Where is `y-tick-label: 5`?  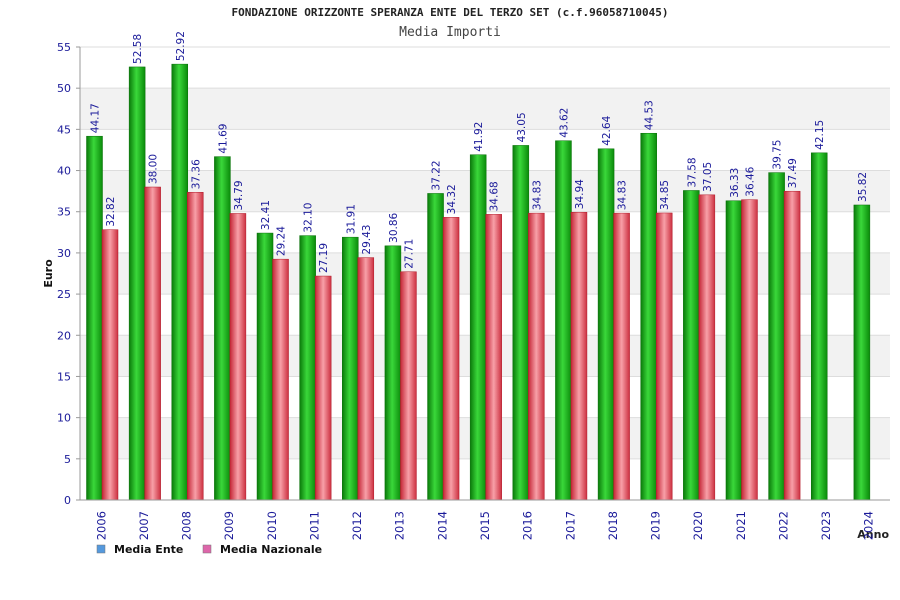
y-tick-label: 5 is located at coordinates (67, 459).